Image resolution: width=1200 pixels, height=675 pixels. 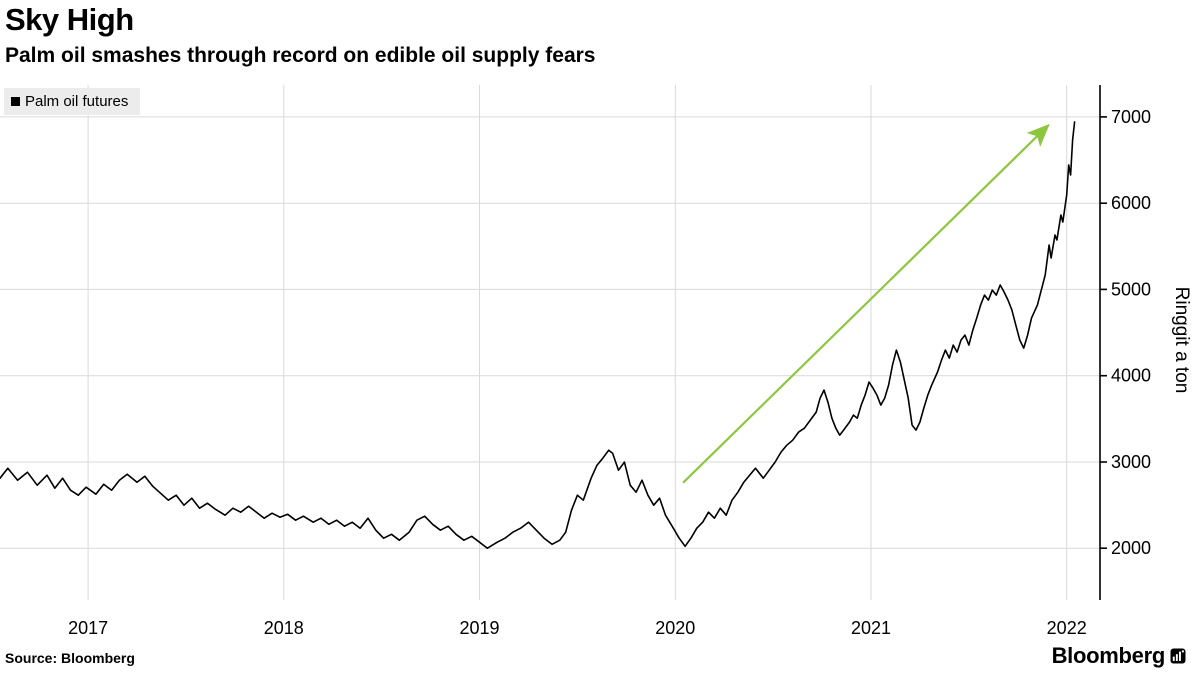 What do you see at coordinates (871, 628) in the screenshot?
I see `x-tick-label: 2021` at bounding box center [871, 628].